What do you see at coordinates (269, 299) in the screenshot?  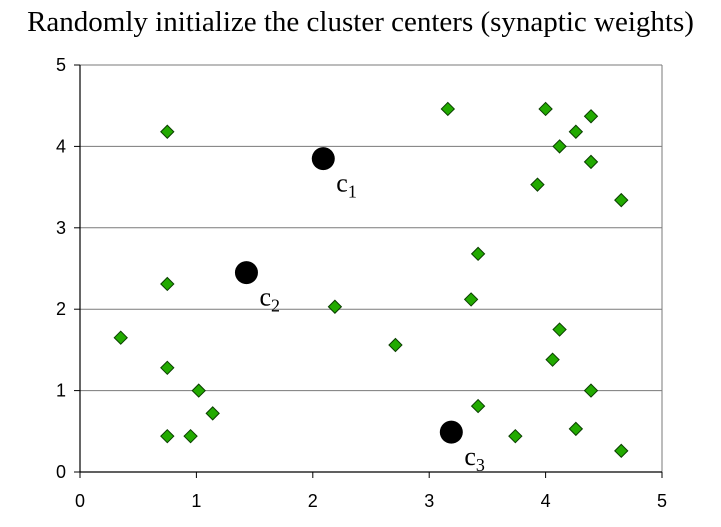 I see `cluster-center-label: c2` at bounding box center [269, 299].